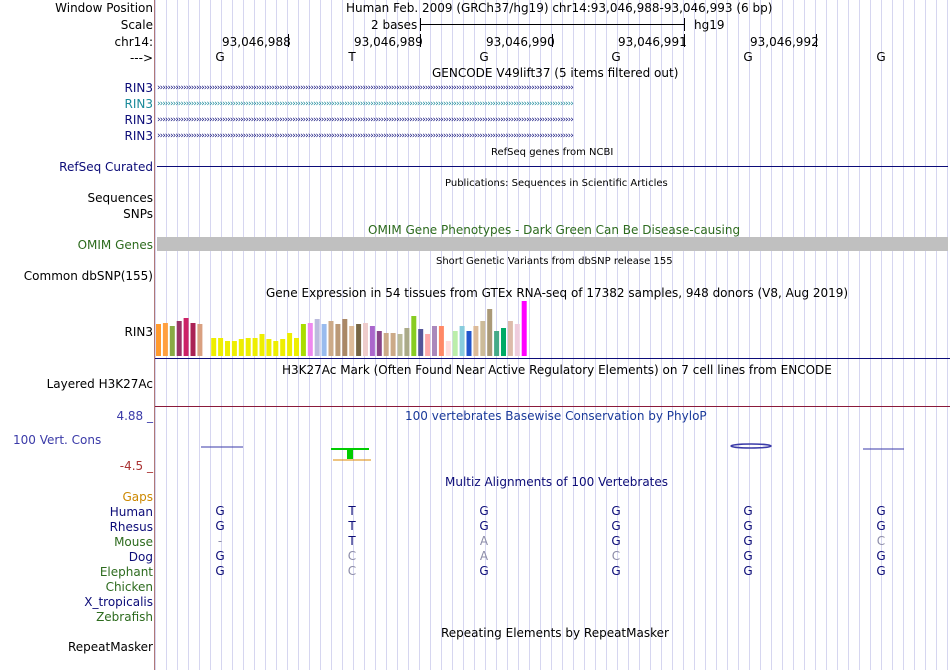 The height and width of the screenshot is (670, 950). I want to click on publications-track-label: Sequences, so click(120, 198).